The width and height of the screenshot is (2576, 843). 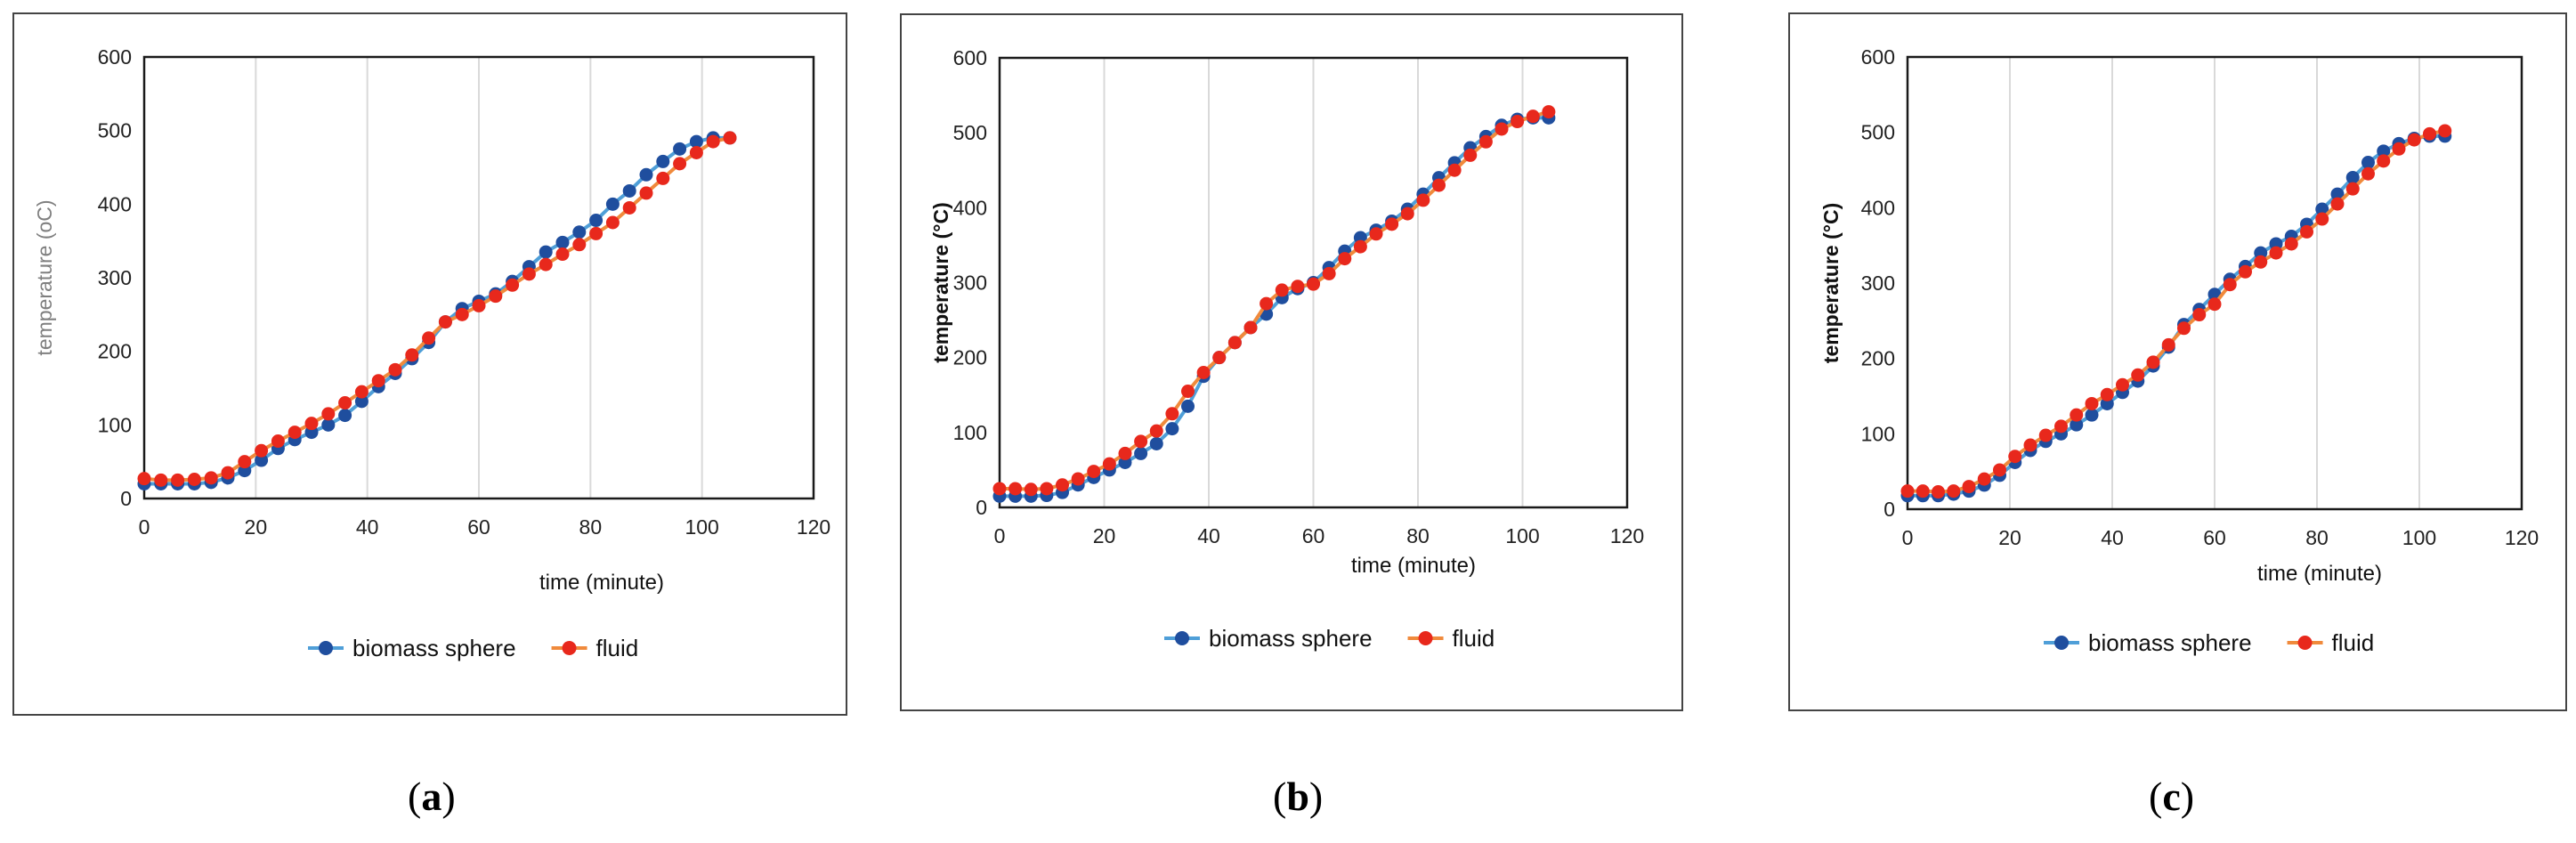 I want to click on chart-b-ytick-label: 400, so click(x=970, y=208).